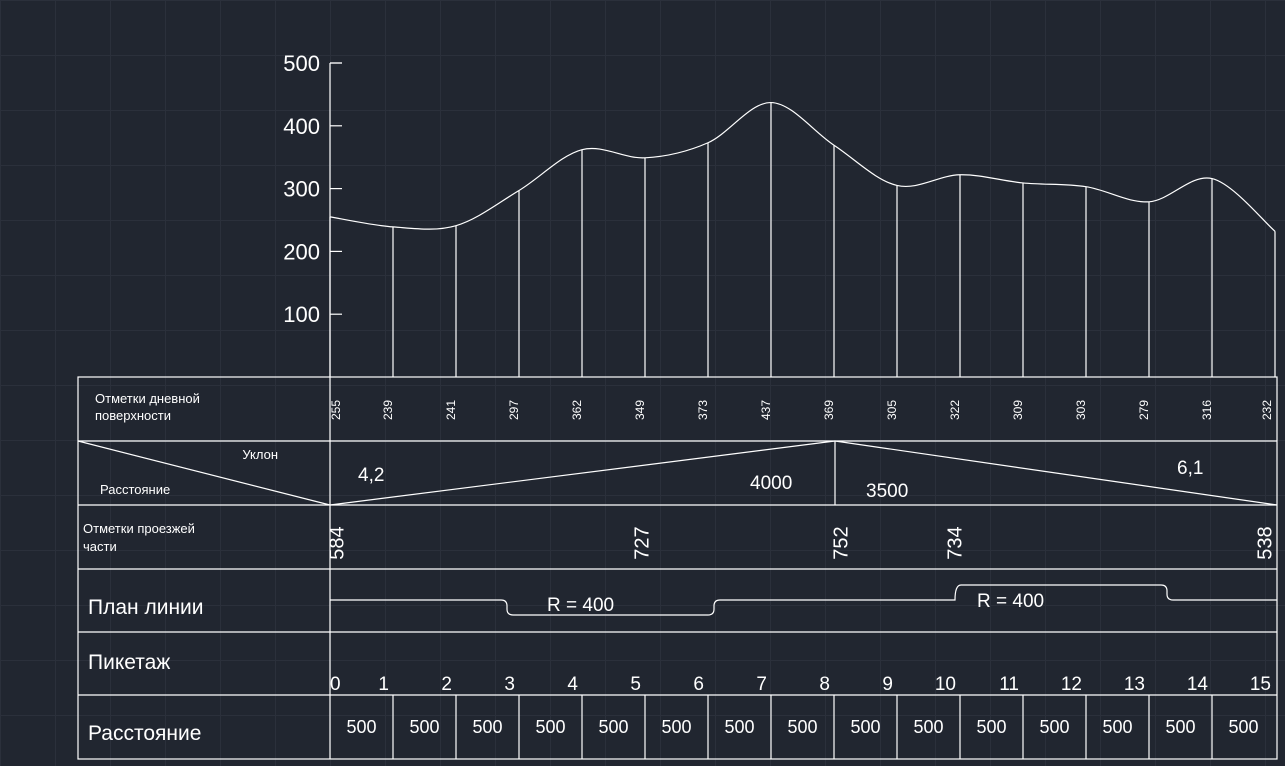  I want to click on slope-header-diagonal, so click(204, 473).